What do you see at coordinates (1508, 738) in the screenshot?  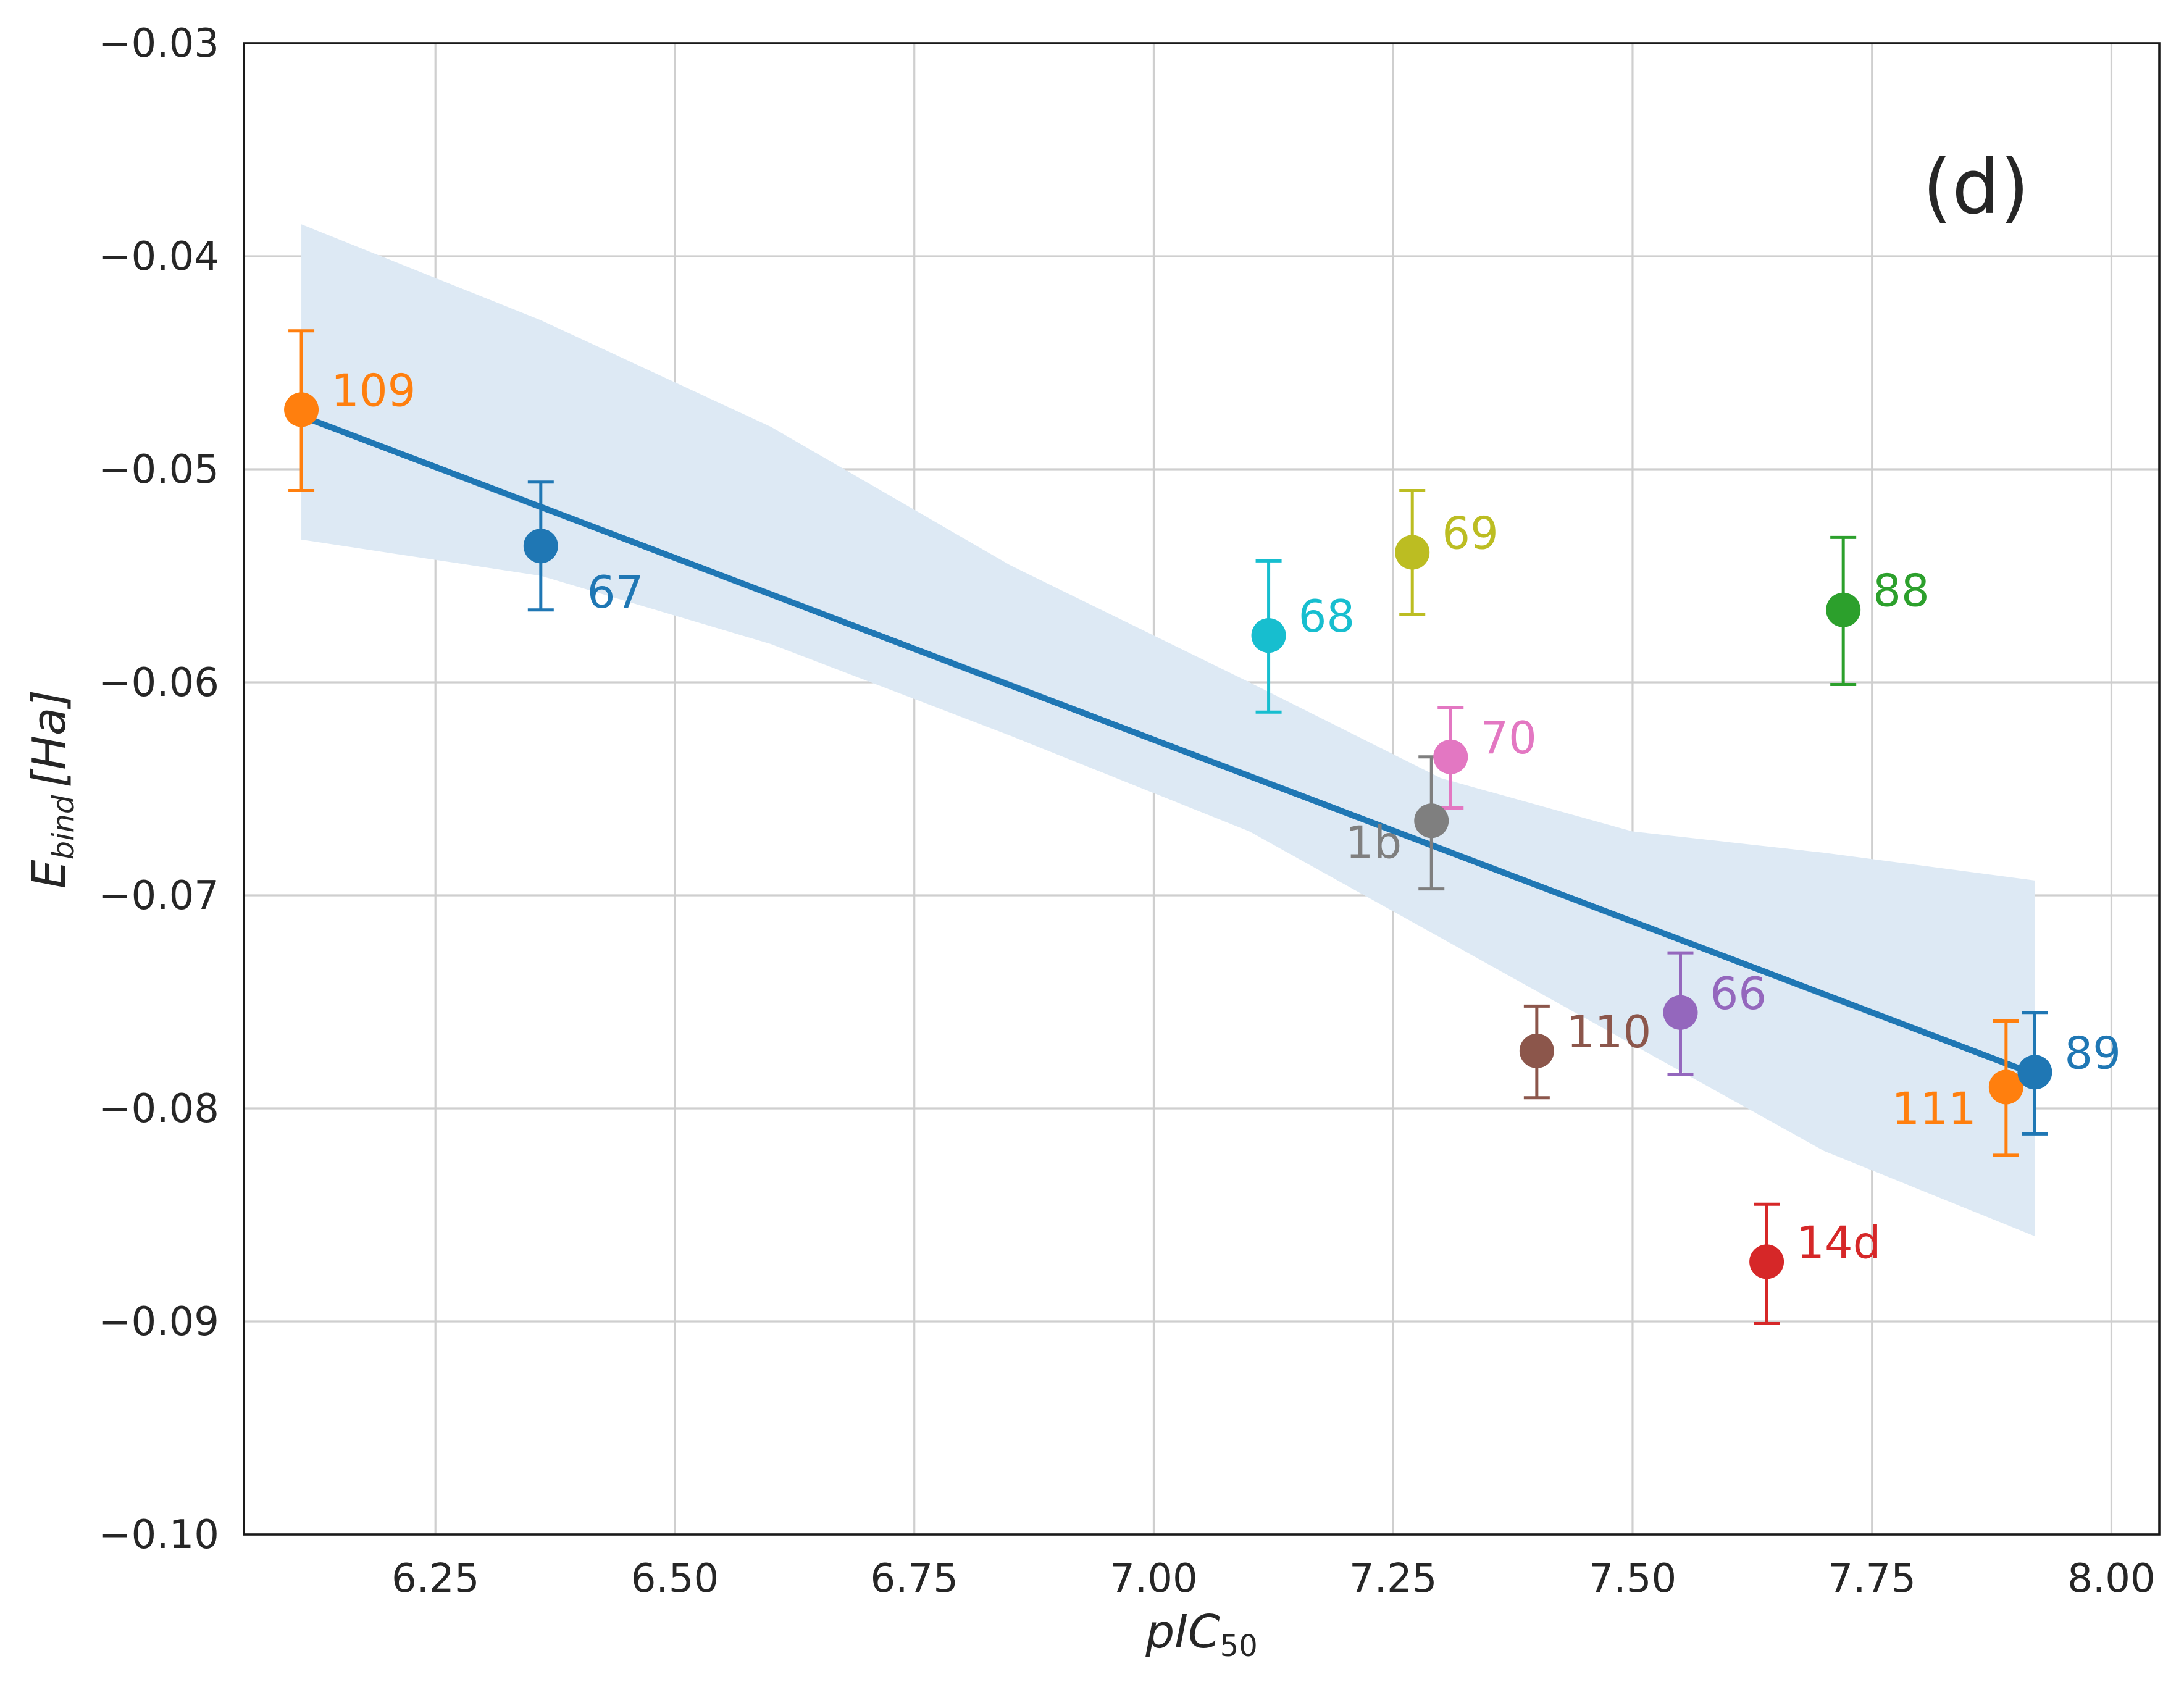 I see `point-label-70: 70` at bounding box center [1508, 738].